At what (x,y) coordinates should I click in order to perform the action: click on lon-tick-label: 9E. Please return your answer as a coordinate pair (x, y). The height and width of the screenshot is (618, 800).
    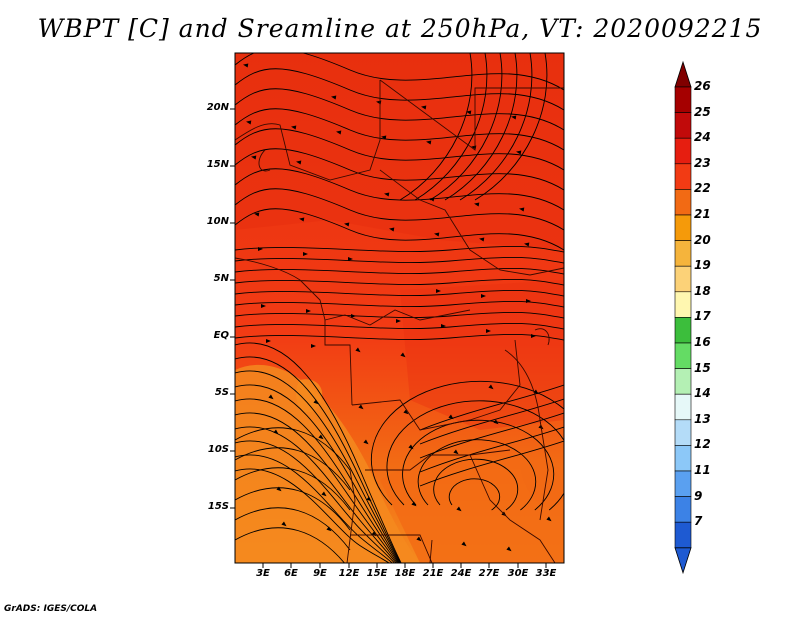
    Looking at the image, I should click on (320, 573).